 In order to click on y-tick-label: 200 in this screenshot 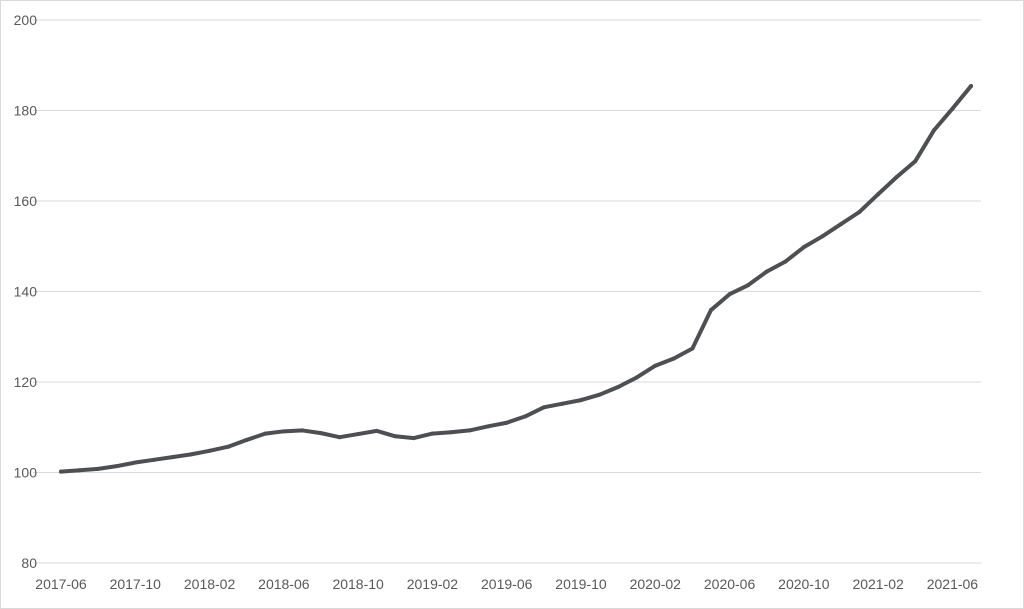, I will do `click(26, 20)`.